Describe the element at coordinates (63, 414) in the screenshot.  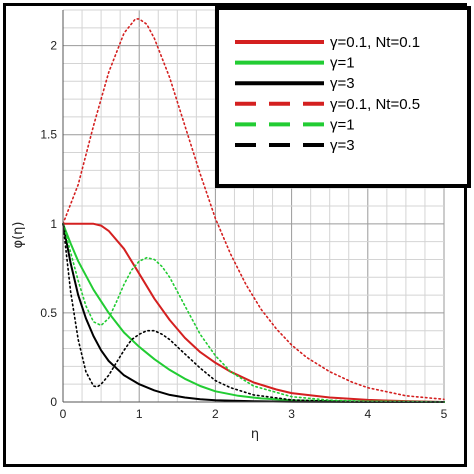
I see `x-tick-label: 0` at that location.